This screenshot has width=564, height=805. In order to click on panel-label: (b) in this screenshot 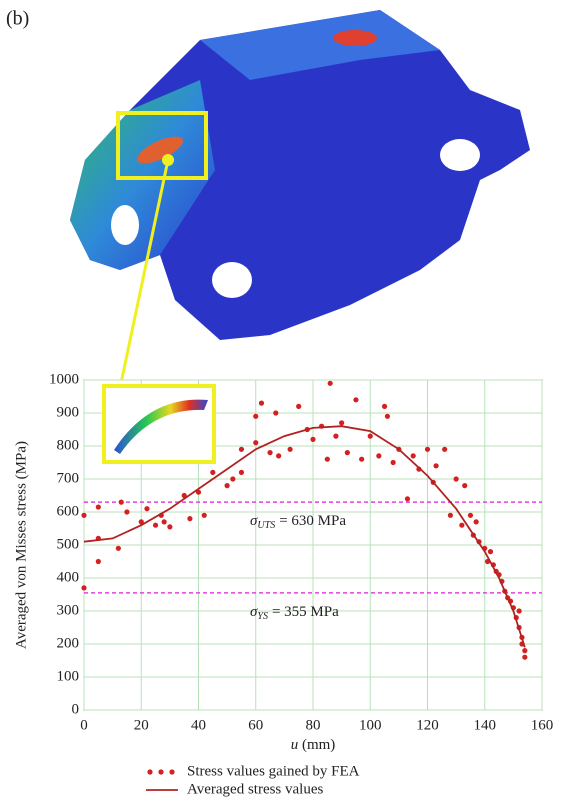, I will do `click(17, 19)`.